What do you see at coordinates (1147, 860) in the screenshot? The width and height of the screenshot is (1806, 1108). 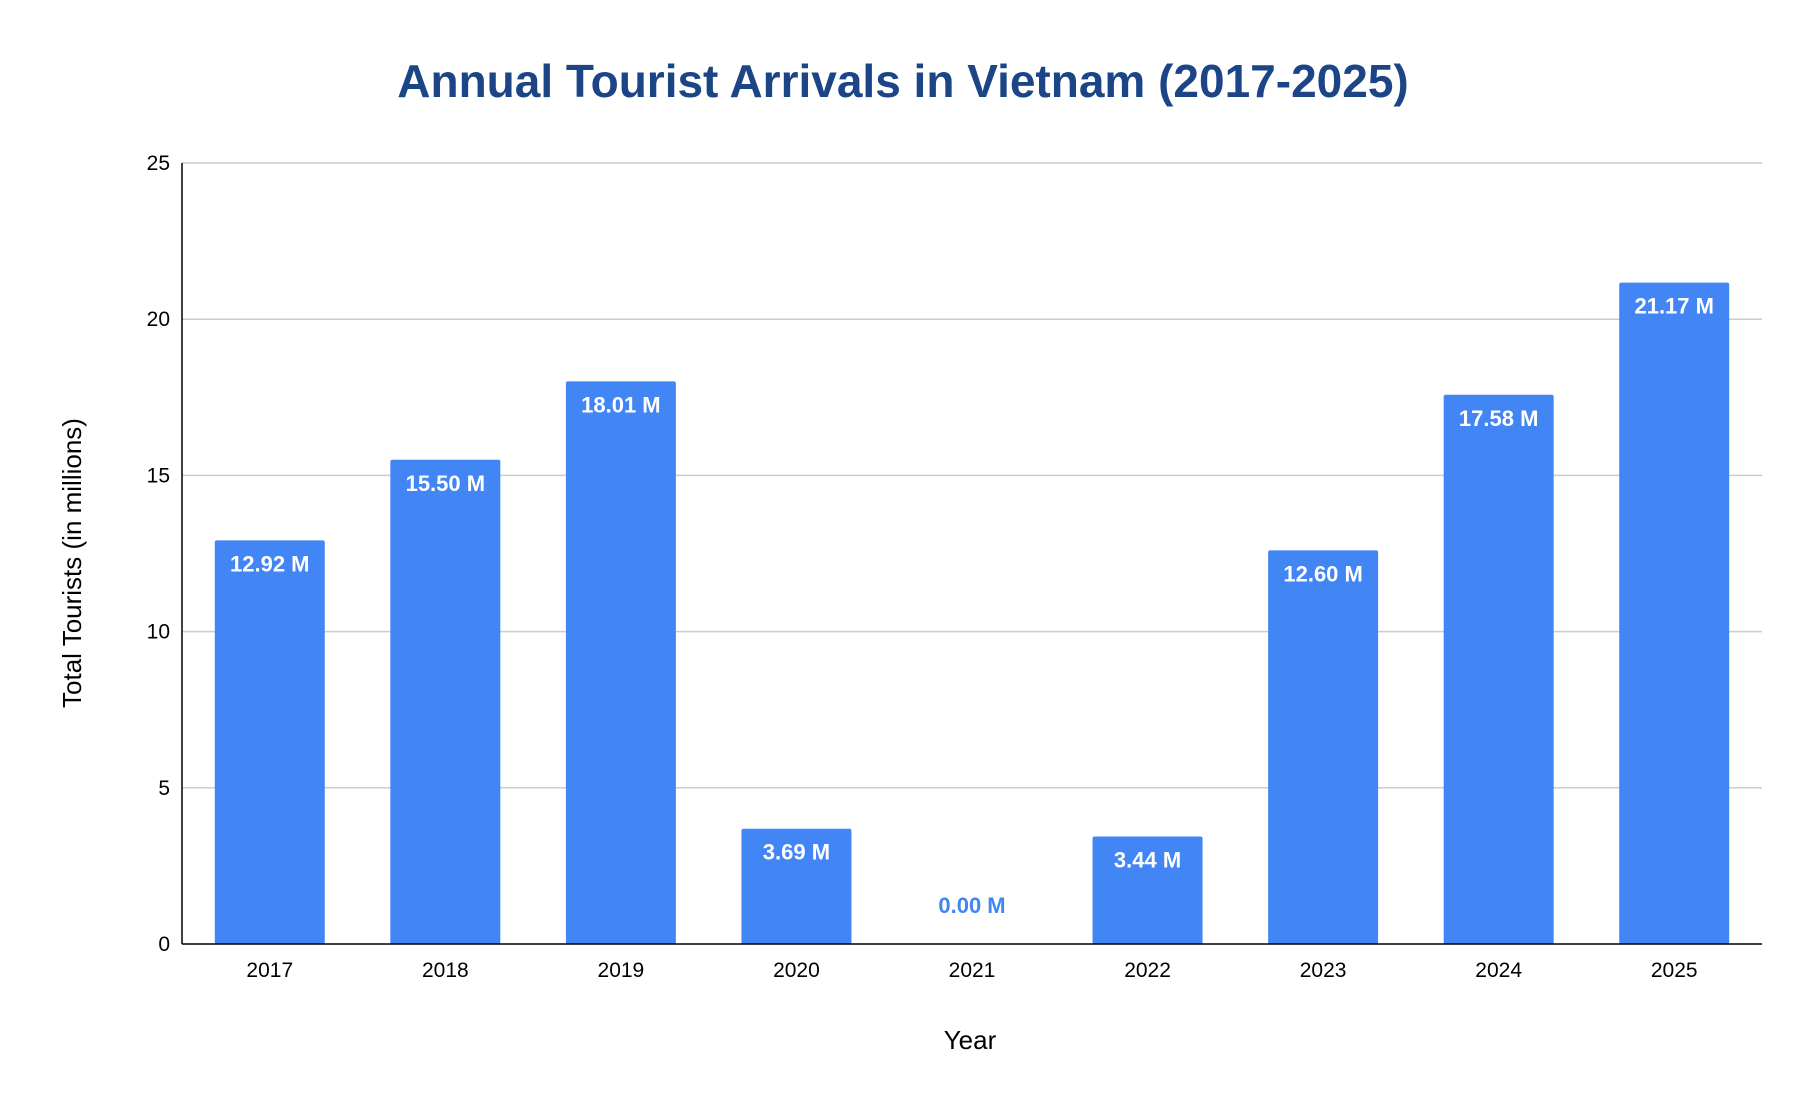 I see `data-label-2022: 3.44 M` at bounding box center [1147, 860].